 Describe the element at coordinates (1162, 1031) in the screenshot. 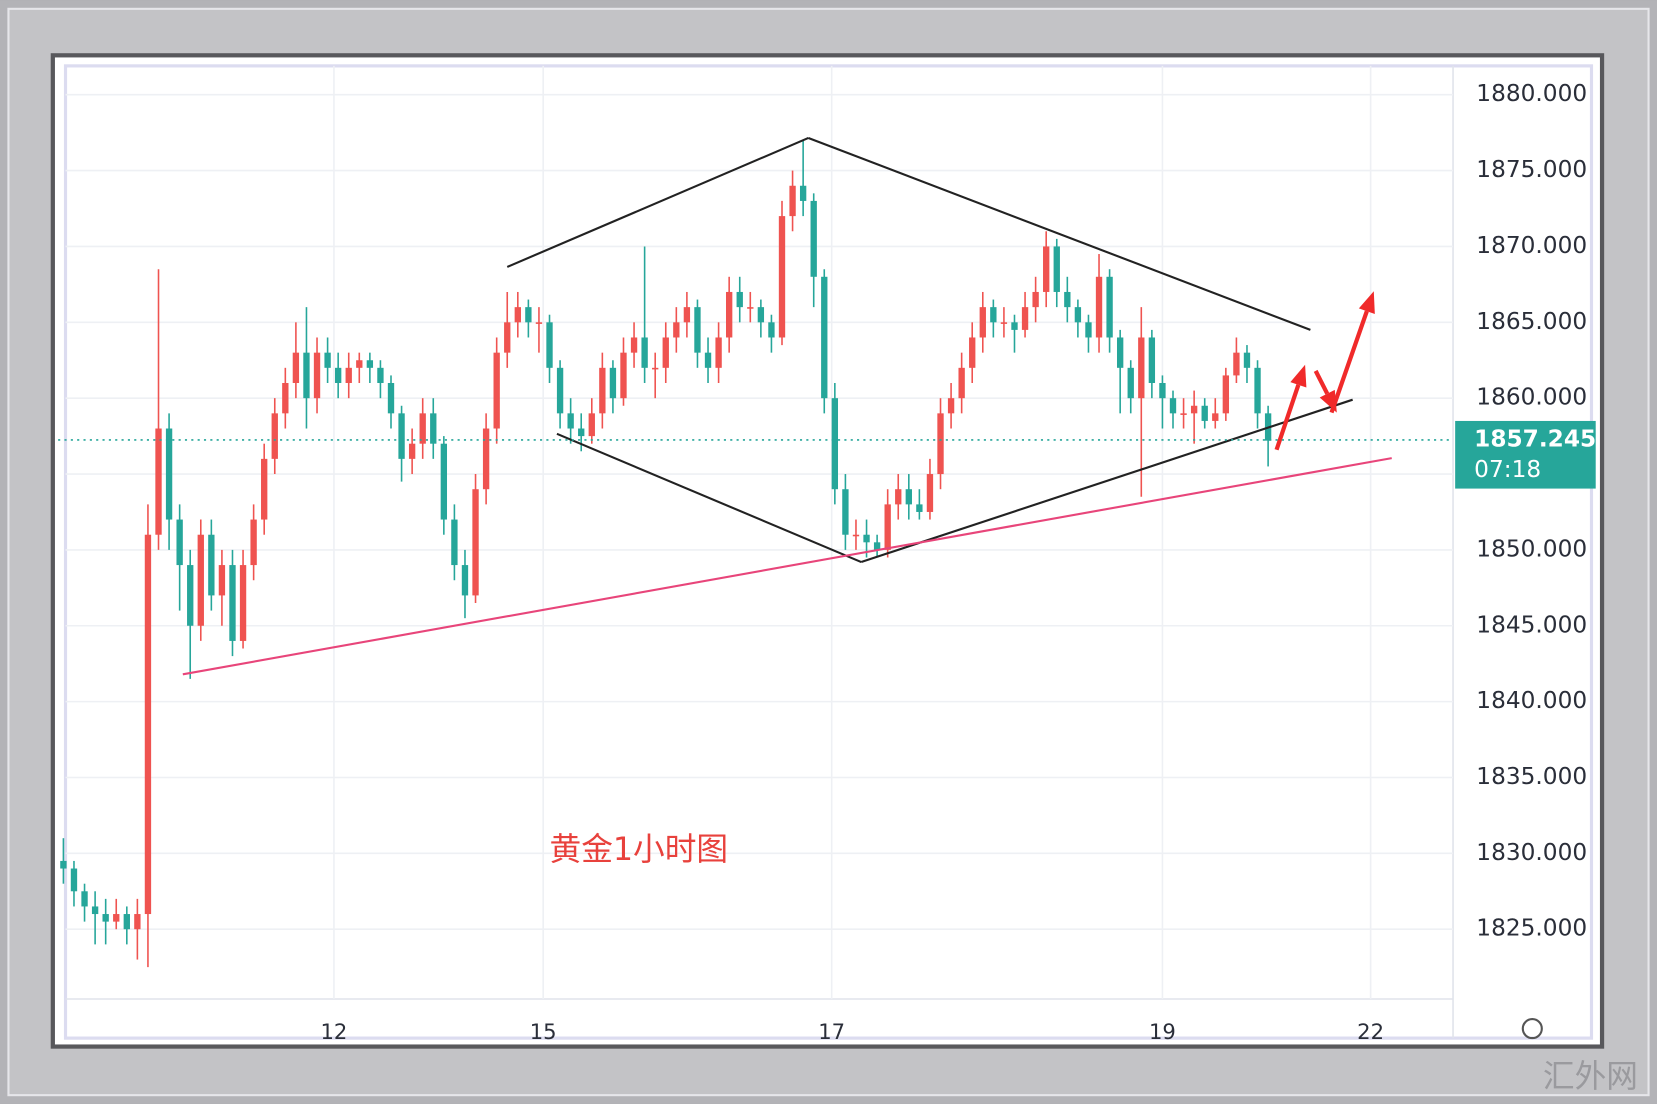

I see `x-tick-label: 19` at that location.